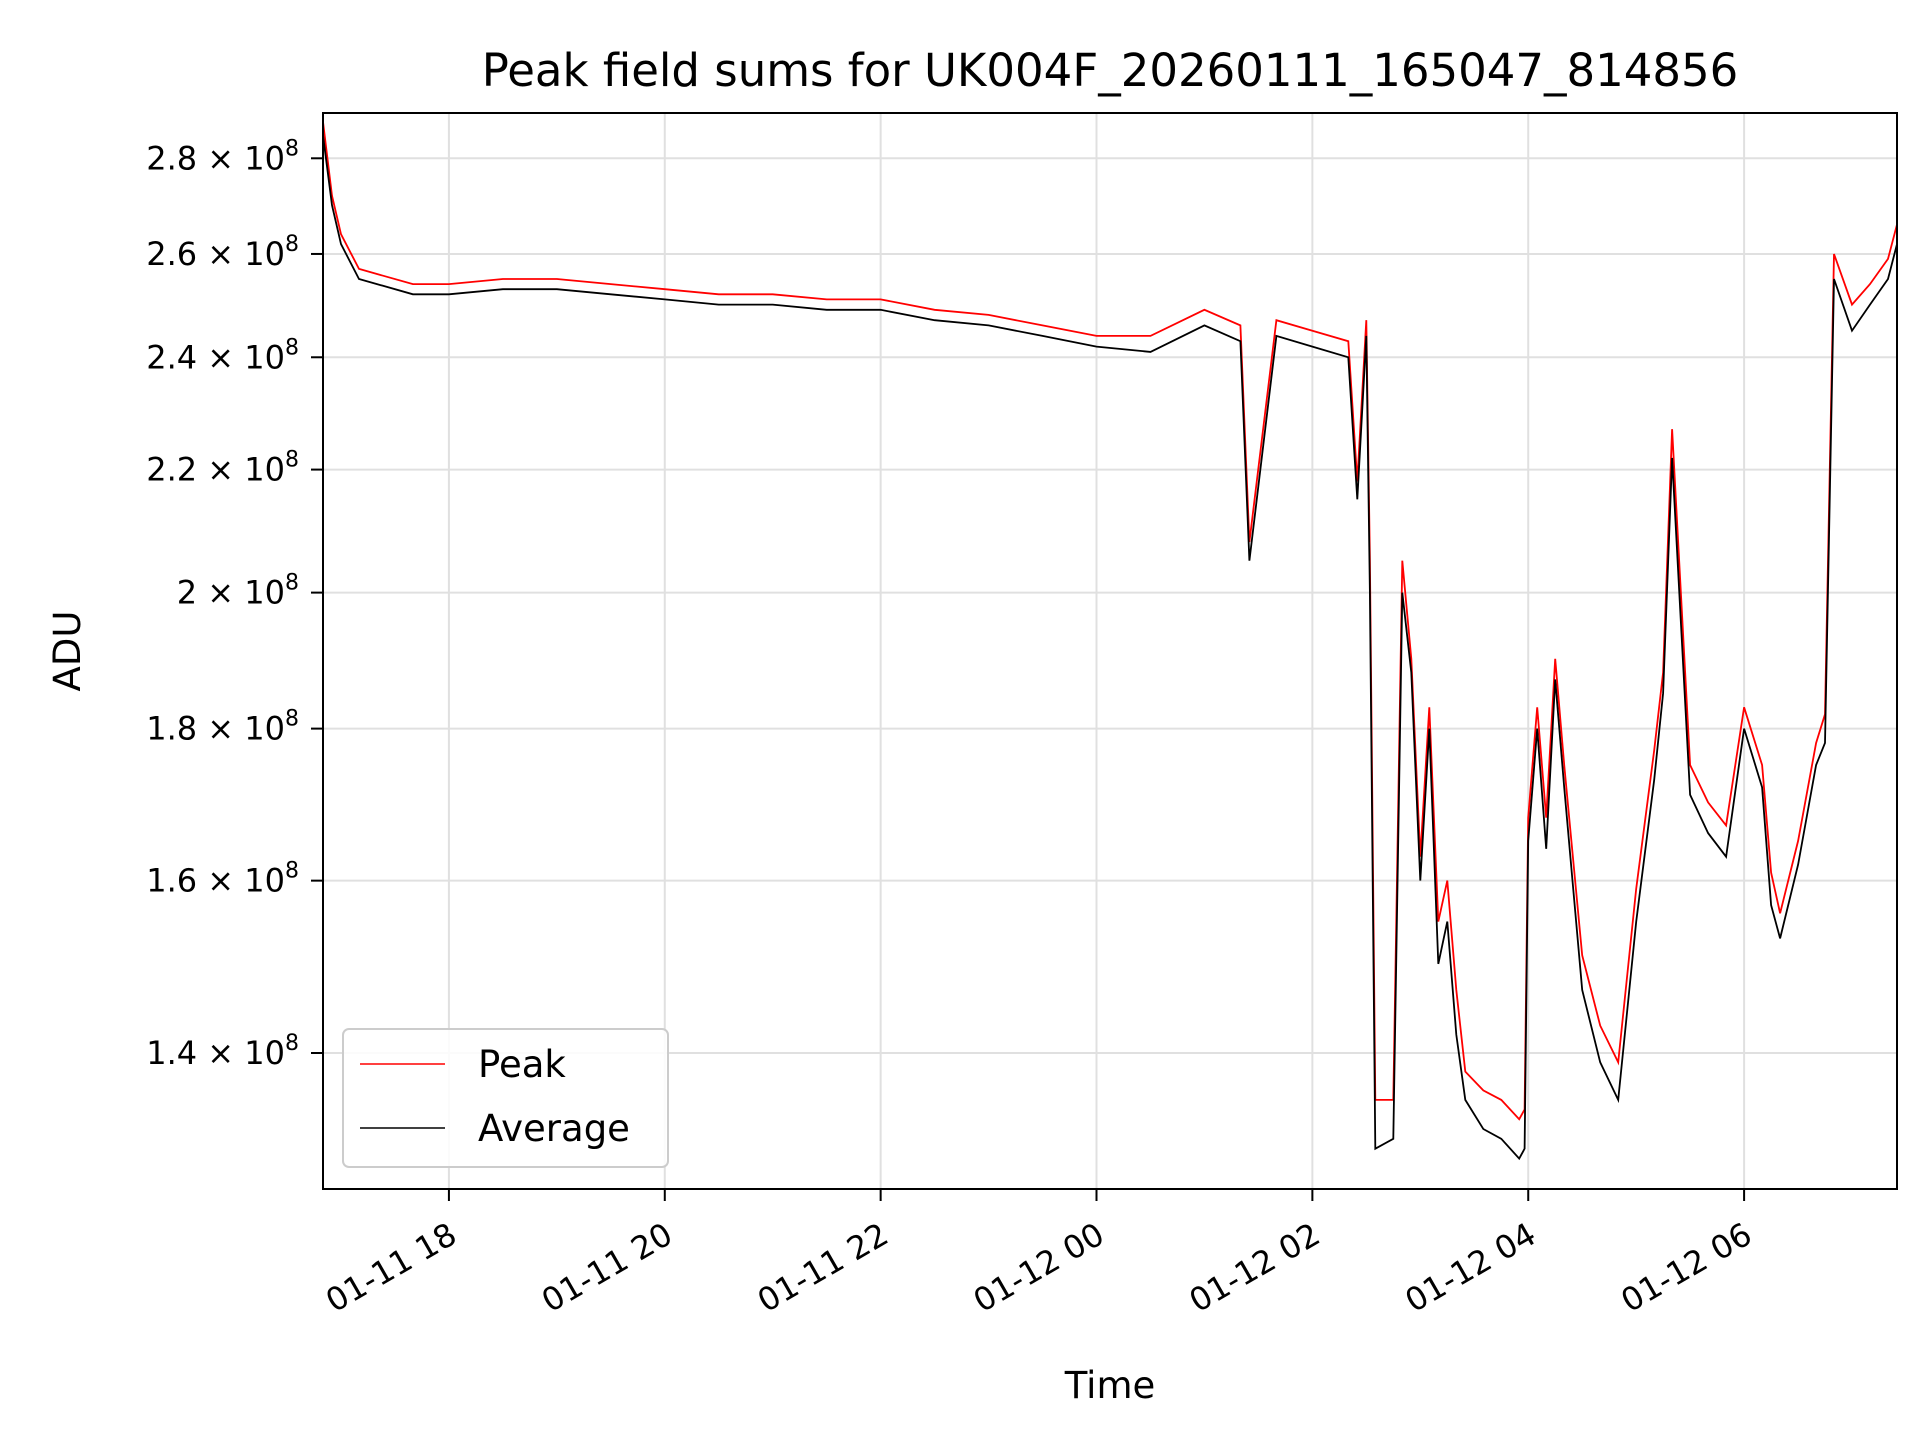 This screenshot has width=1920, height=1440. I want to click on y-tick-label: 2 × 108, so click(238, 591).